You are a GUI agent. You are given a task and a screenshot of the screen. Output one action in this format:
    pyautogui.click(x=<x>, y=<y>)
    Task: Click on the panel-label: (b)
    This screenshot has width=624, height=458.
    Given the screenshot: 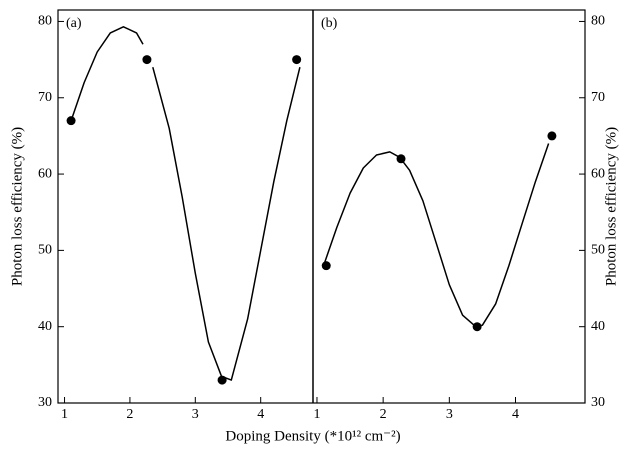 What is the action you would take?
    pyautogui.click(x=329, y=23)
    